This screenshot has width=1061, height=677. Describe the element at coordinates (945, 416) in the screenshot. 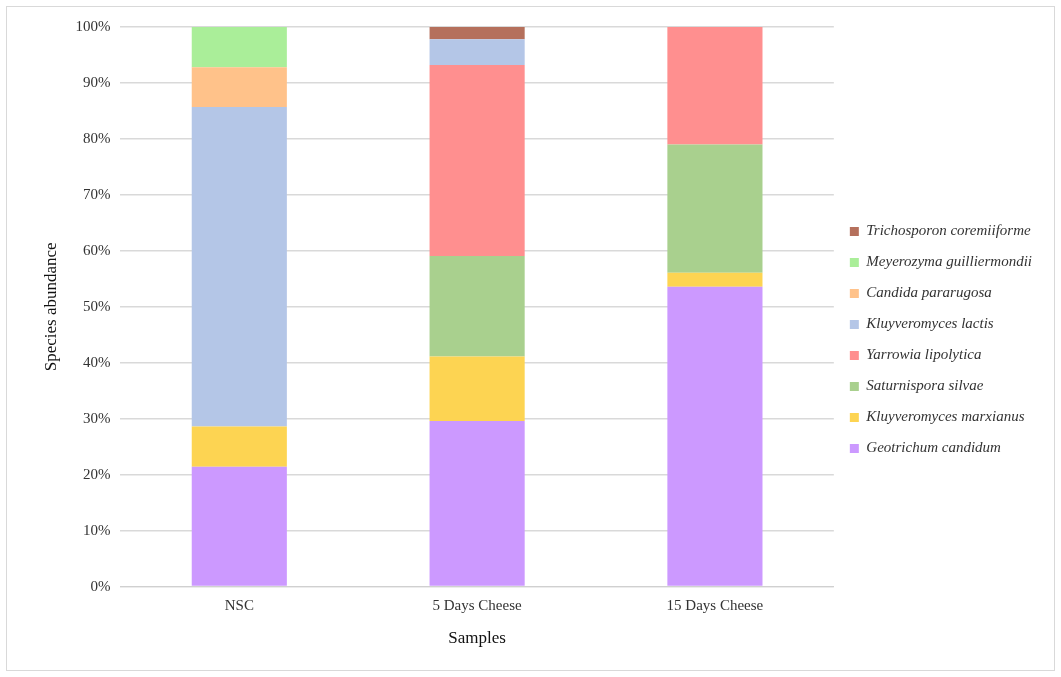

I see `legend-label: Kluyveromyces marxianus` at that location.